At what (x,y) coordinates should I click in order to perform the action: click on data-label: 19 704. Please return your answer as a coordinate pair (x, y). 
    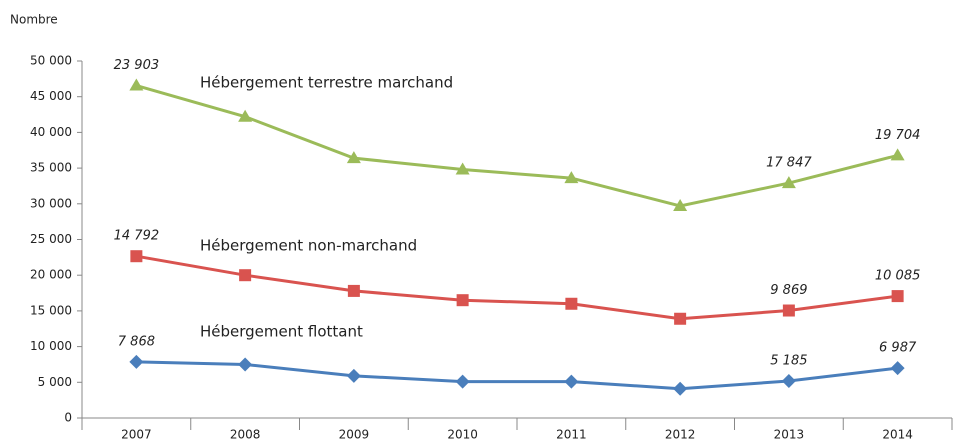
    Looking at the image, I should click on (898, 135).